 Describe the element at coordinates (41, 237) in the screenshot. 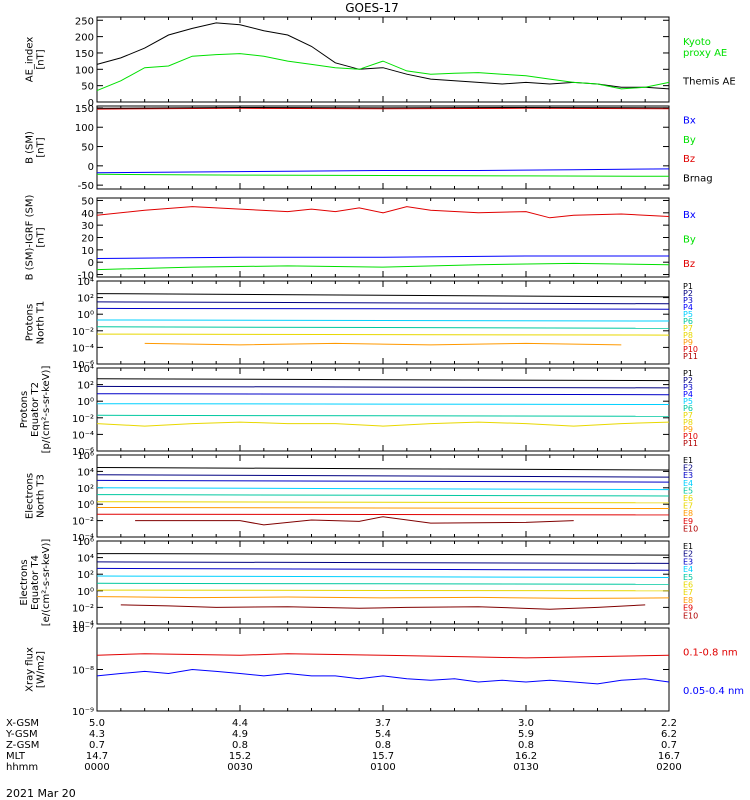

I see `y-axis-label-line: [nT]` at that location.